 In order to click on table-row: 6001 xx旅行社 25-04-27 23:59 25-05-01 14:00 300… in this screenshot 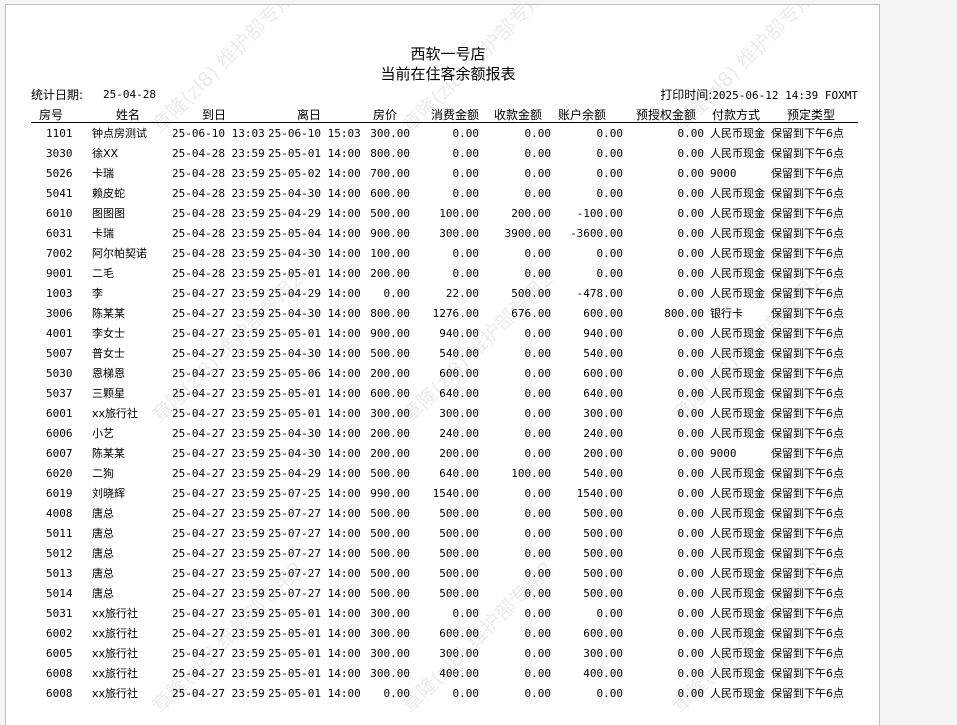, I will do `click(442, 417)`.